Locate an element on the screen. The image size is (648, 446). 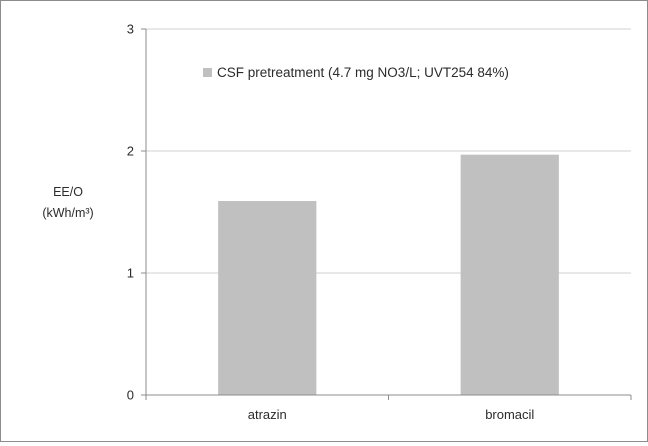
y-axis-title: EE/O (kWh/m³) is located at coordinates (67, 202).